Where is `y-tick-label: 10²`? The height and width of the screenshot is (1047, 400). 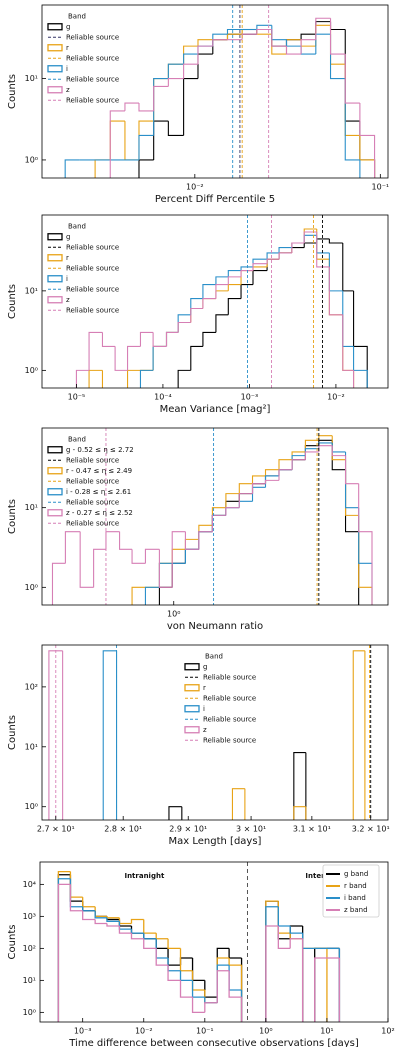 y-tick-label: 10² is located at coordinates (31, 686).